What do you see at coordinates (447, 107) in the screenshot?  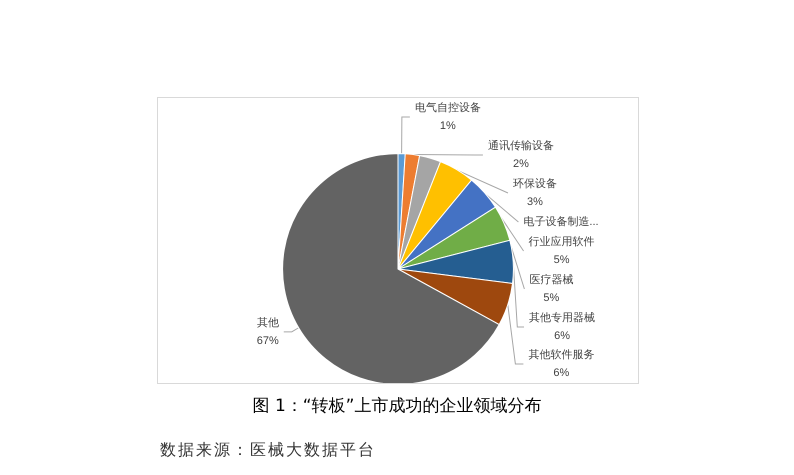 I see `slice-label: 电气自控设备` at bounding box center [447, 107].